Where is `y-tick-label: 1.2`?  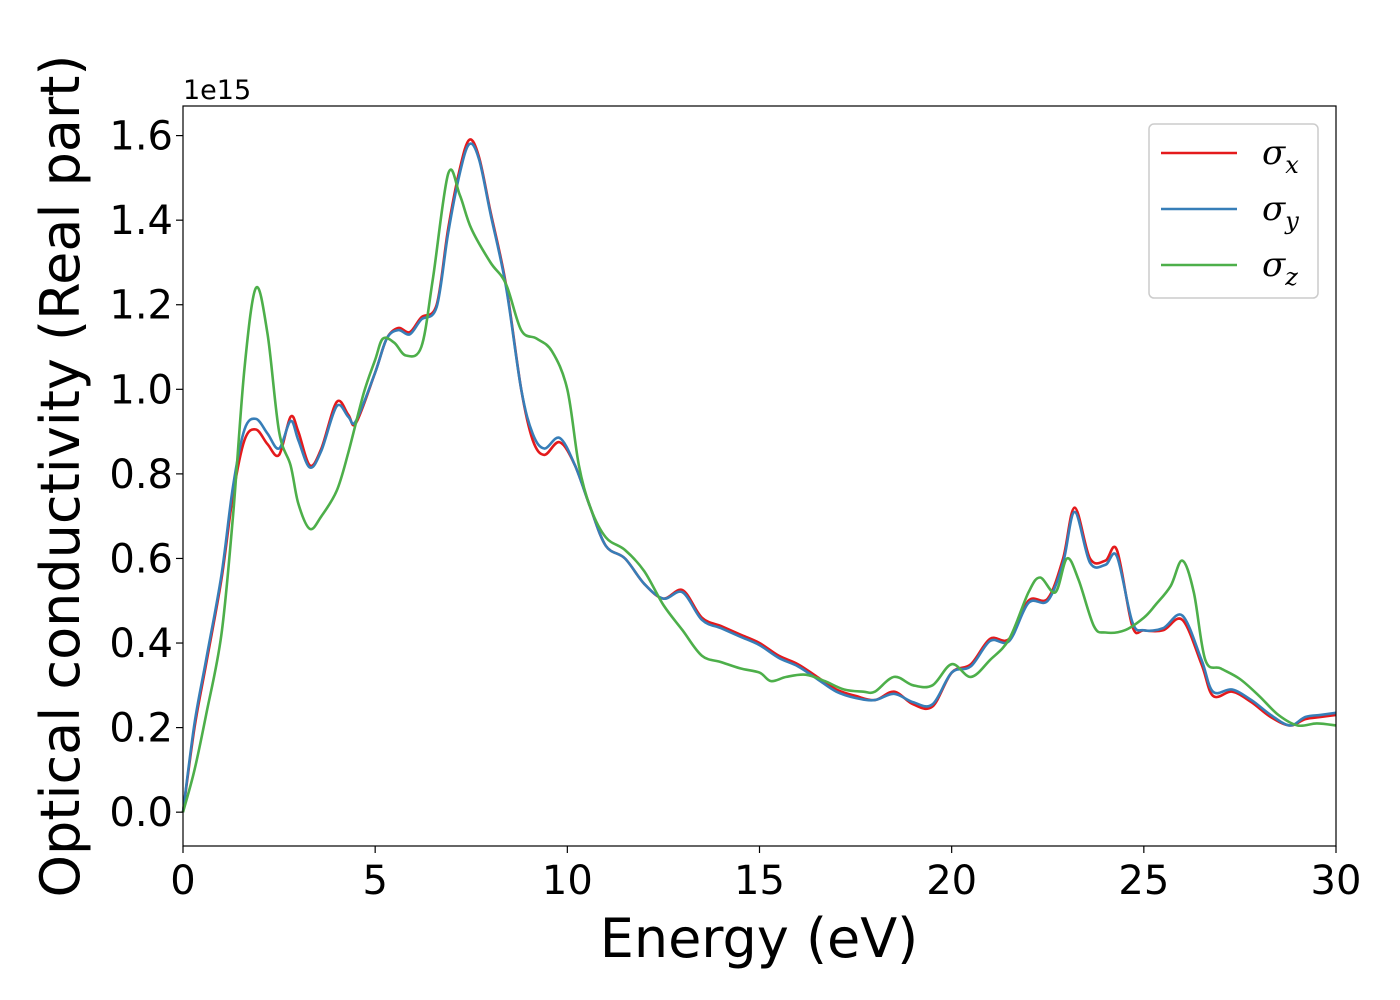
y-tick-label: 1.2 is located at coordinates (141, 306).